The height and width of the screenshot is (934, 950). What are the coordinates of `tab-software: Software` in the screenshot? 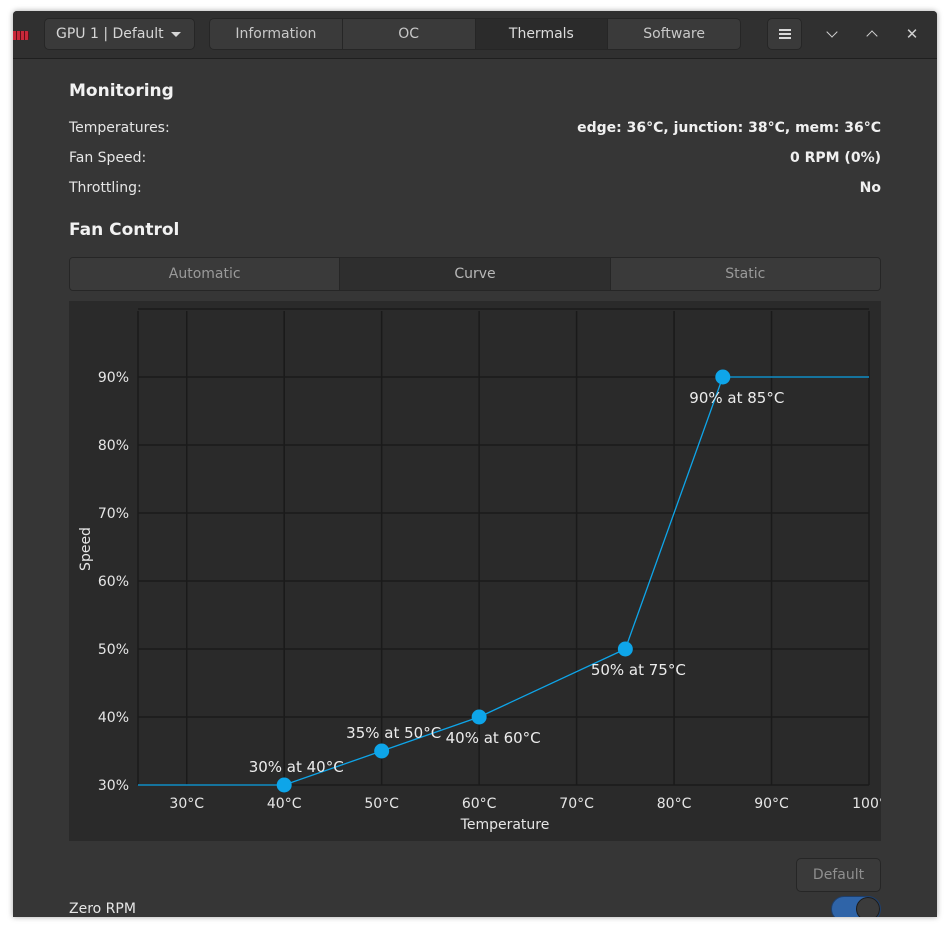 It's located at (674, 34).